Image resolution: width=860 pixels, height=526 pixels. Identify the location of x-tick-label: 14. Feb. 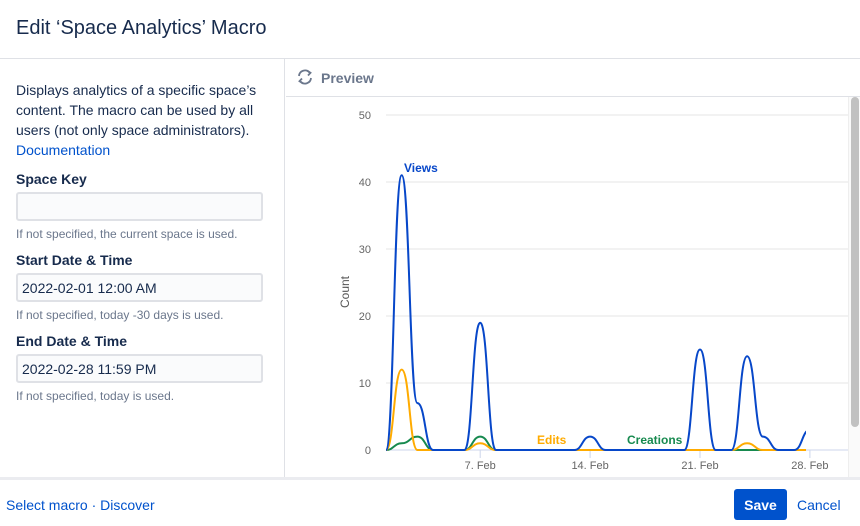
(589, 466).